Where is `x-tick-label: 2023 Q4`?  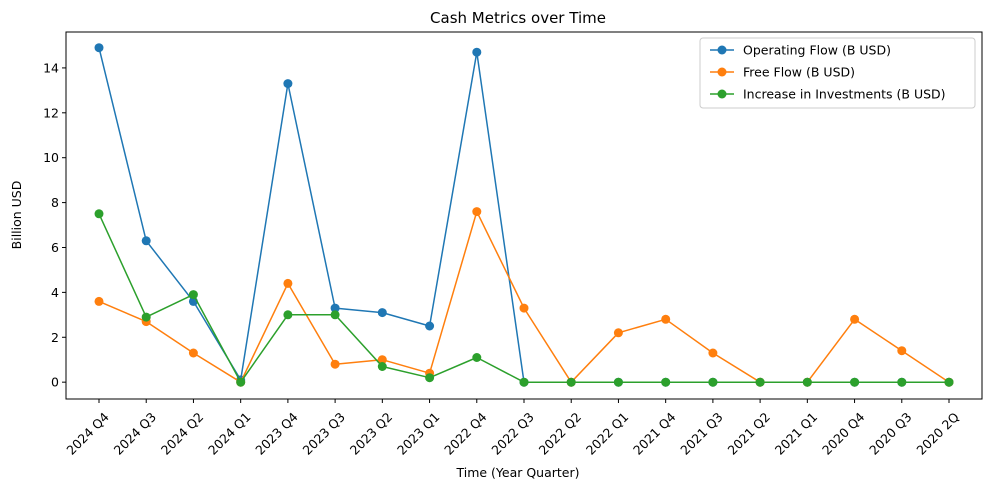
x-tick-label: 2023 Q4 is located at coordinates (276, 433).